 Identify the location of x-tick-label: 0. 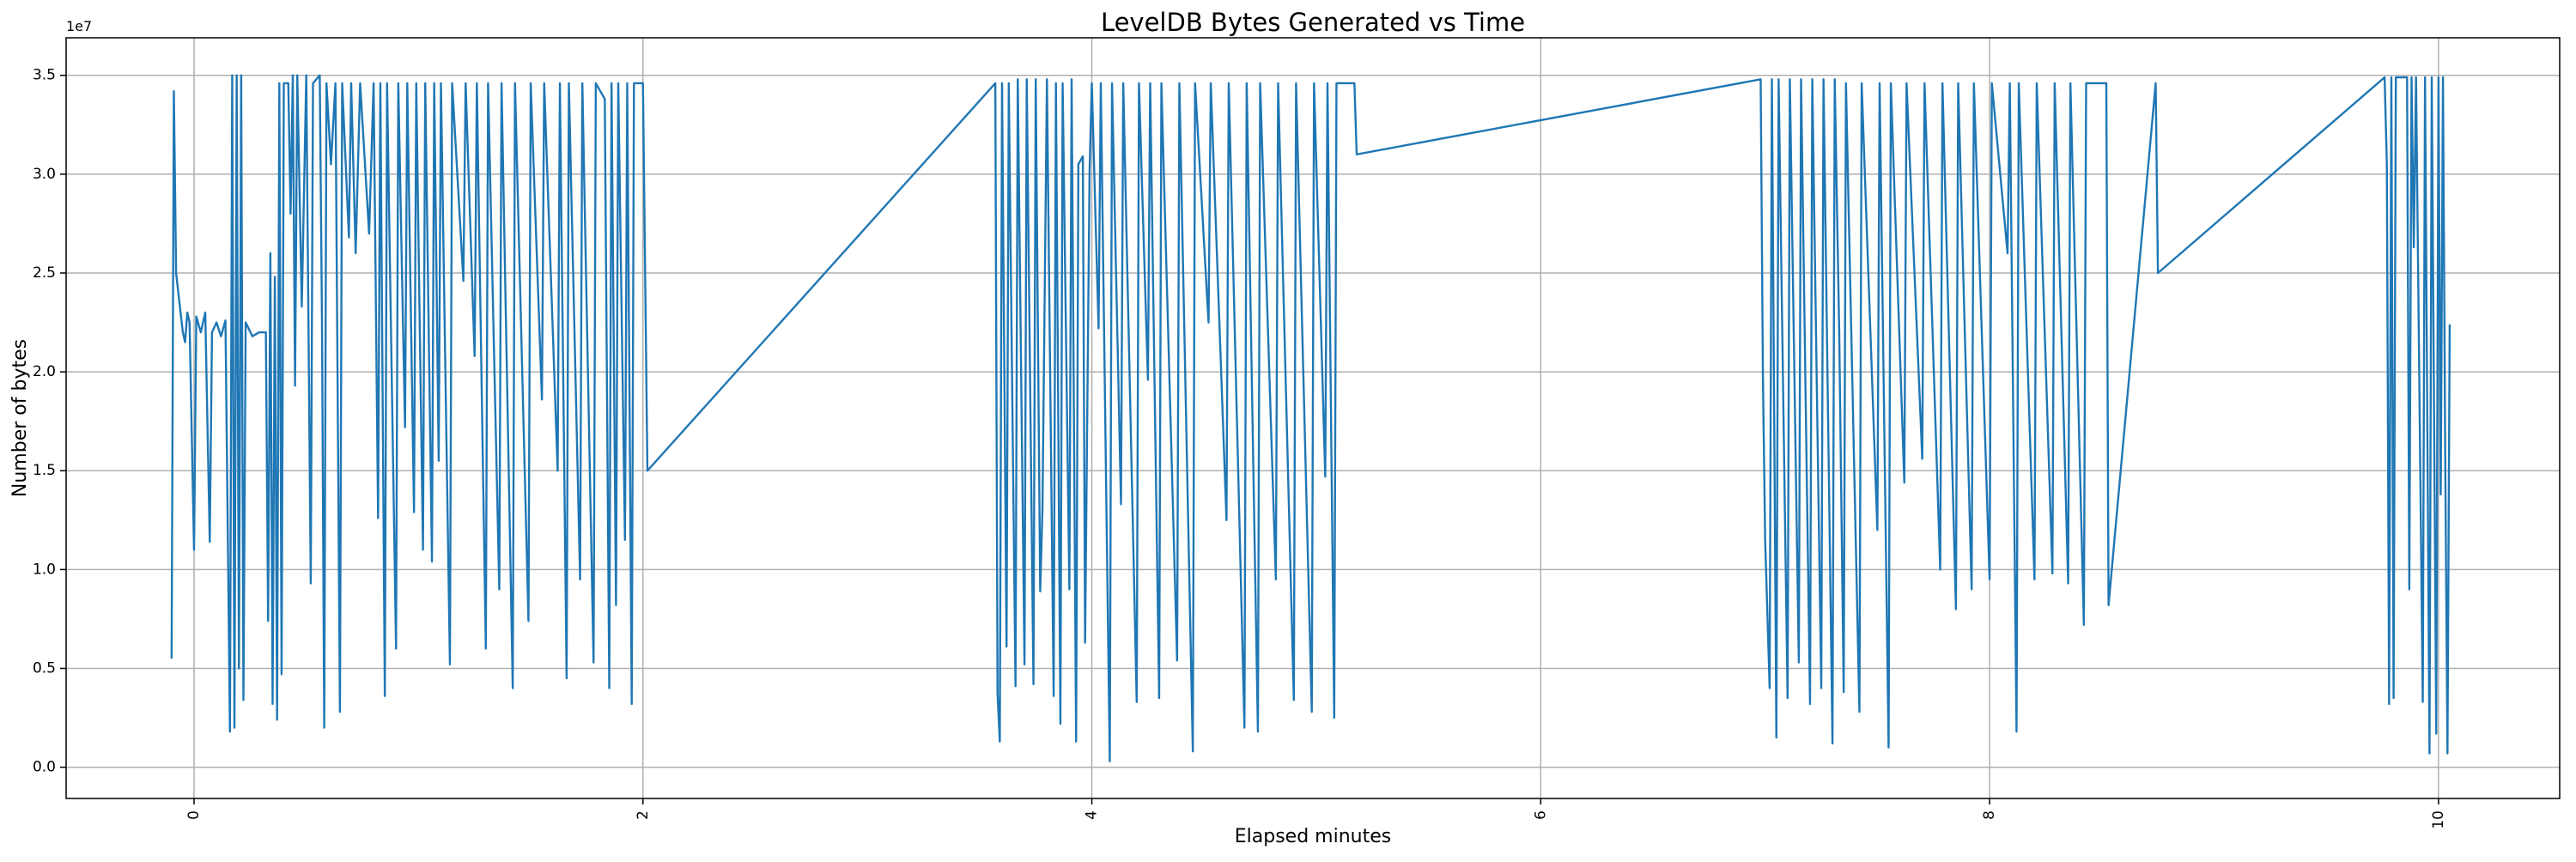
(194, 815).